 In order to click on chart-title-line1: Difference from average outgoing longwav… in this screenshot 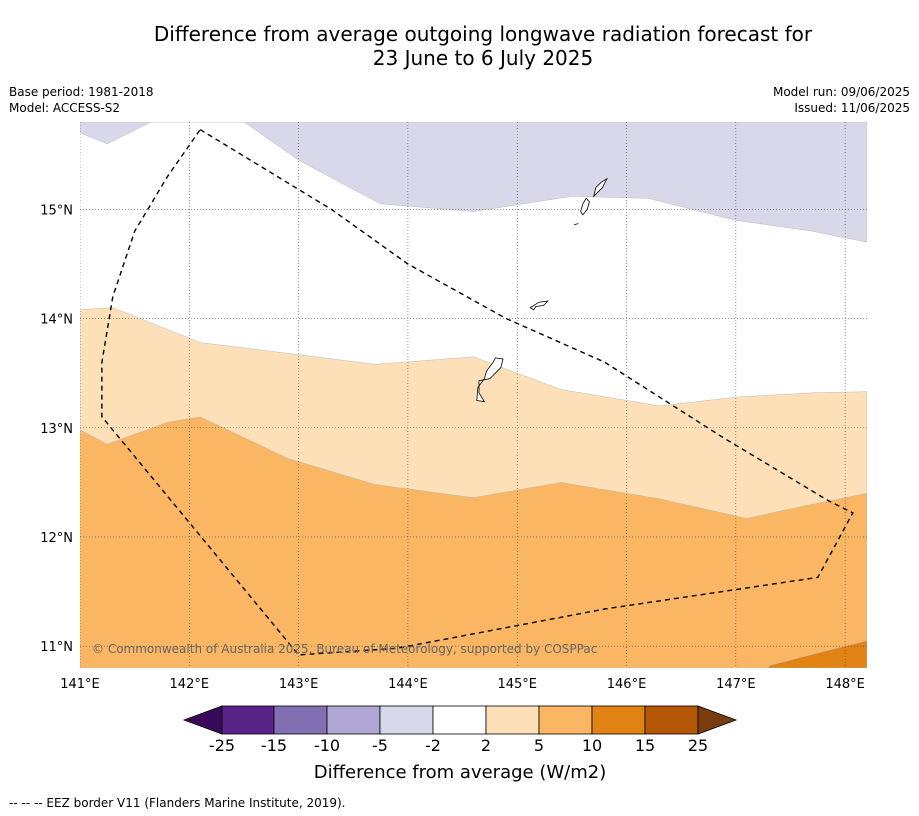, I will do `click(483, 34)`.